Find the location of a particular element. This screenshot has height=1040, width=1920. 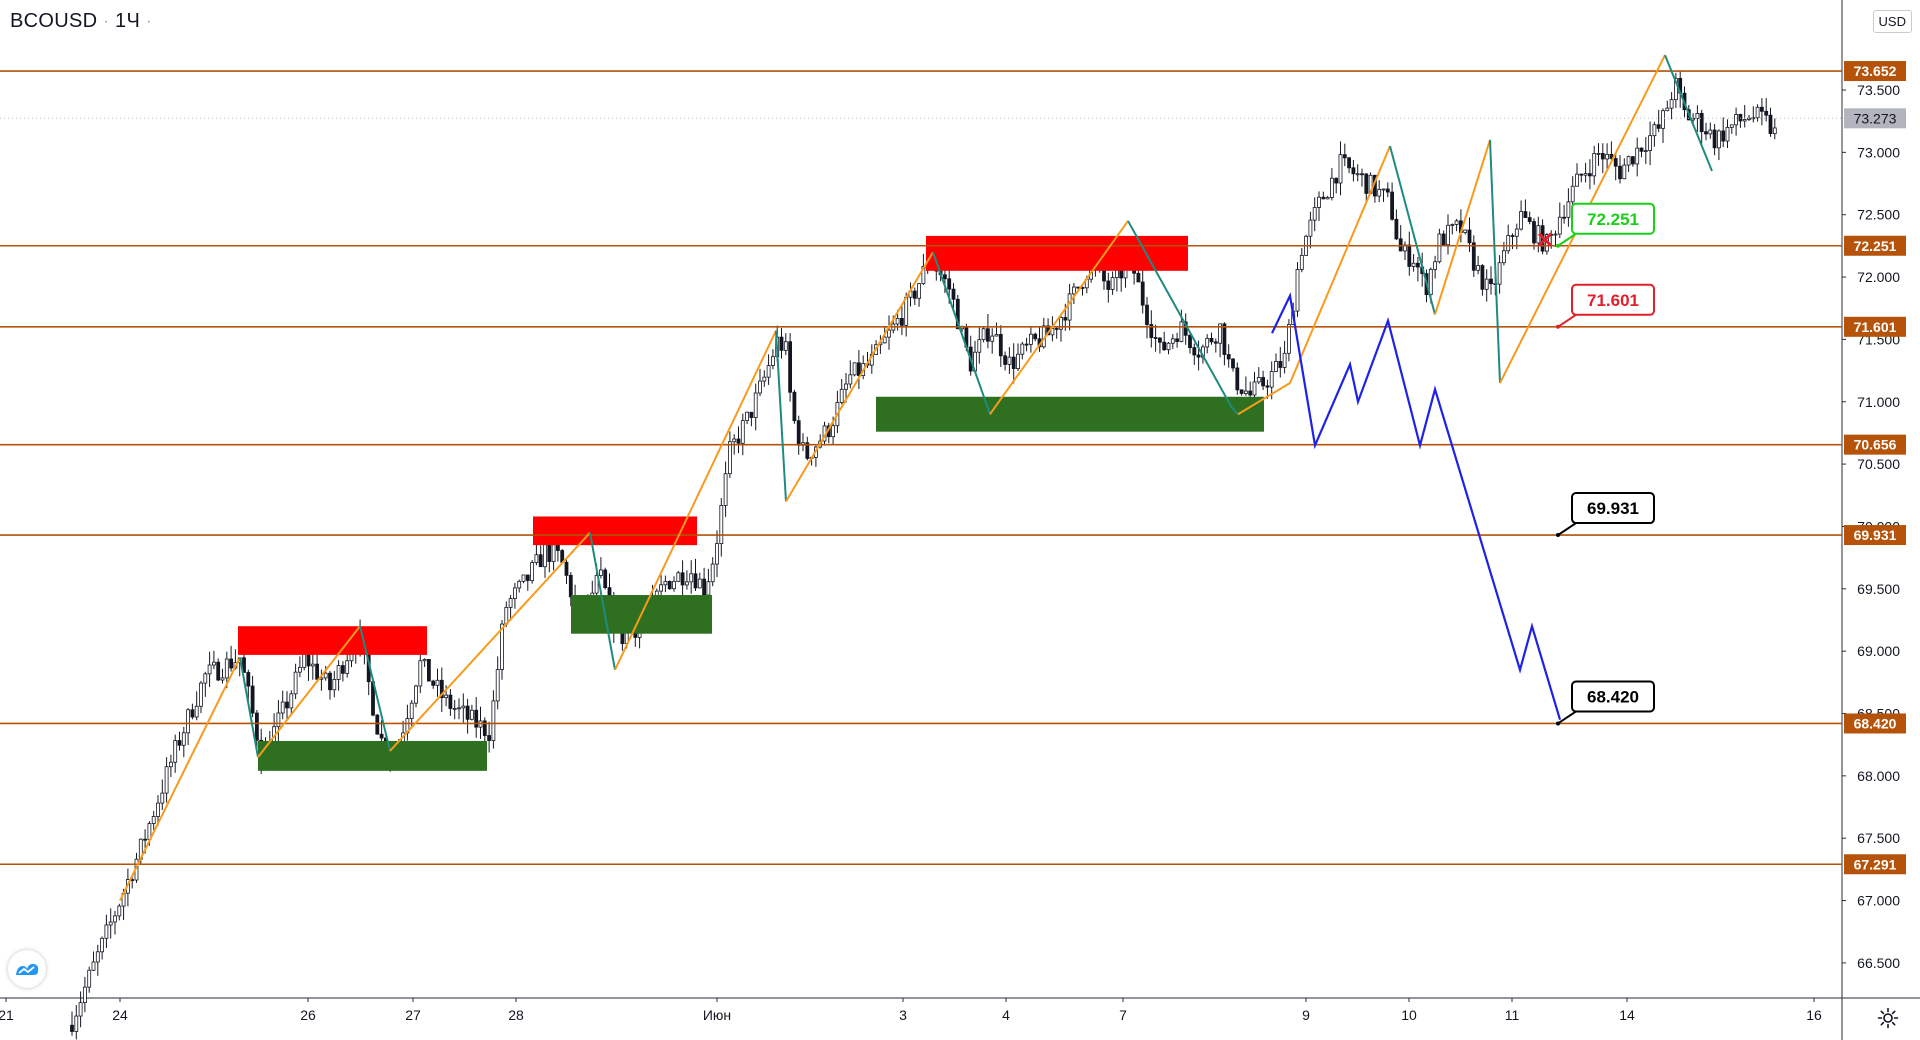

price-callout: 71.601 is located at coordinates (1605, 306).